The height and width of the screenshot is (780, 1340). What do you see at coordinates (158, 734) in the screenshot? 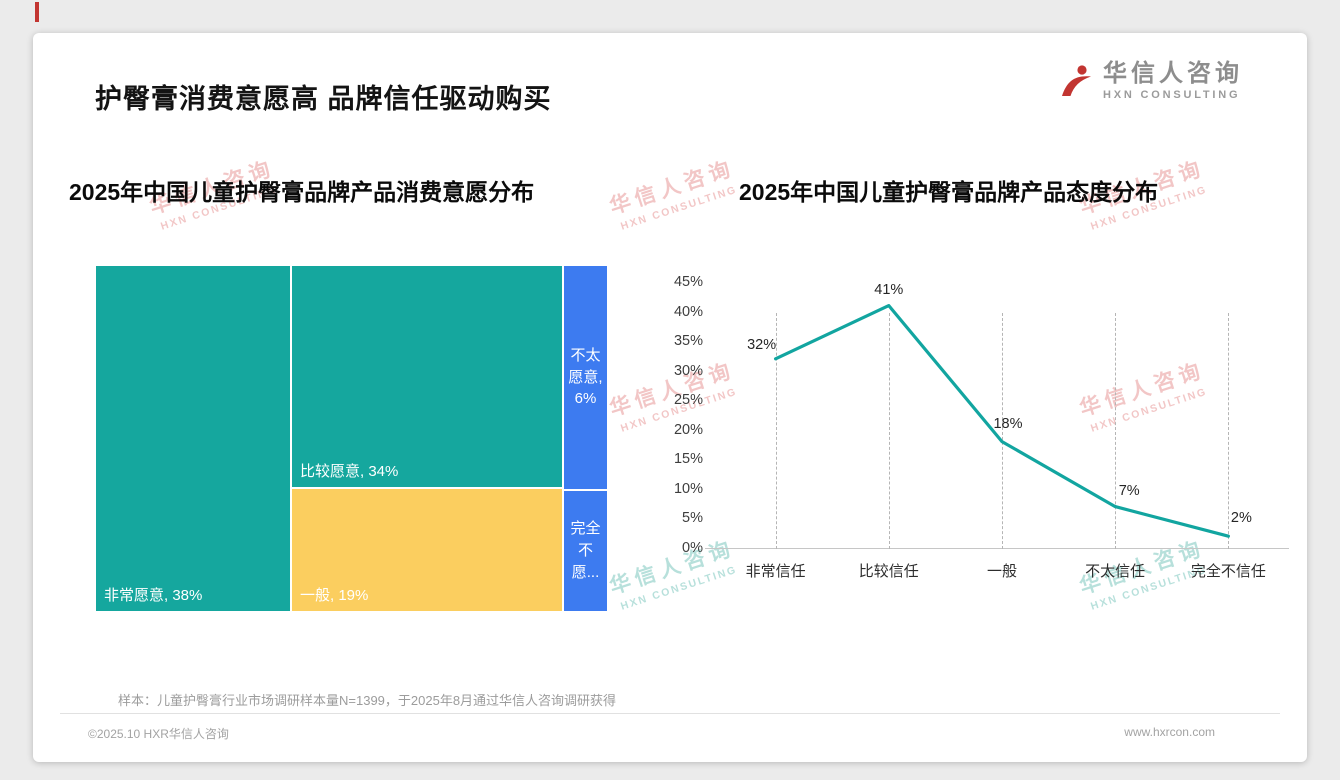
I see `footer-copyright: ©2025.10 HXR华信人咨询` at bounding box center [158, 734].